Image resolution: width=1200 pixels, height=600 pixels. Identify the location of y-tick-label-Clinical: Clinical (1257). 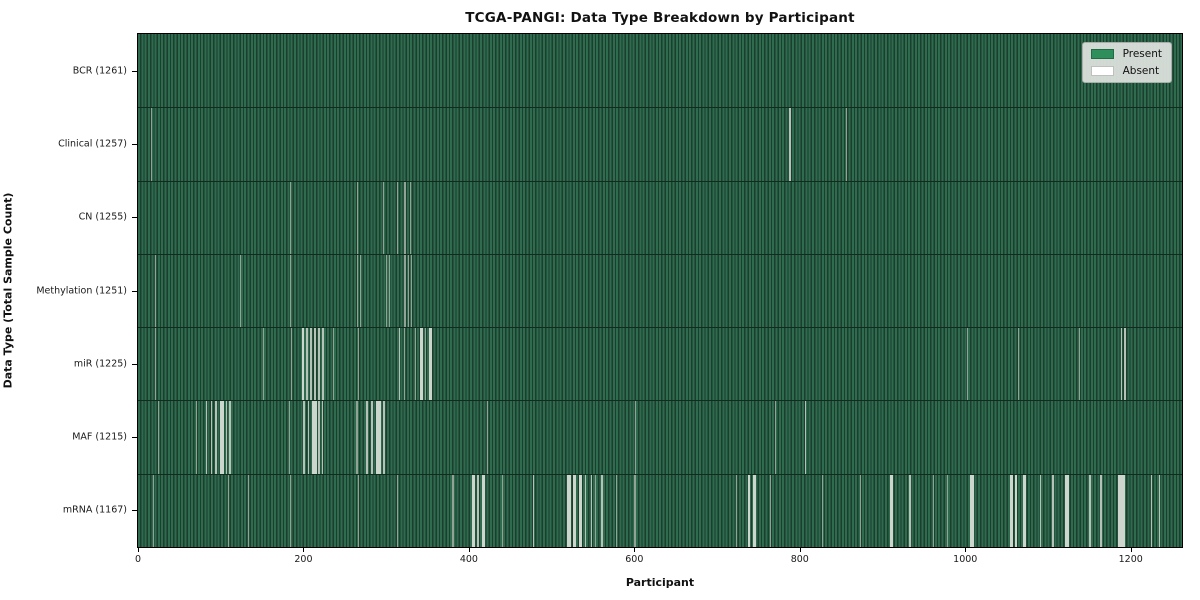
(92, 144).